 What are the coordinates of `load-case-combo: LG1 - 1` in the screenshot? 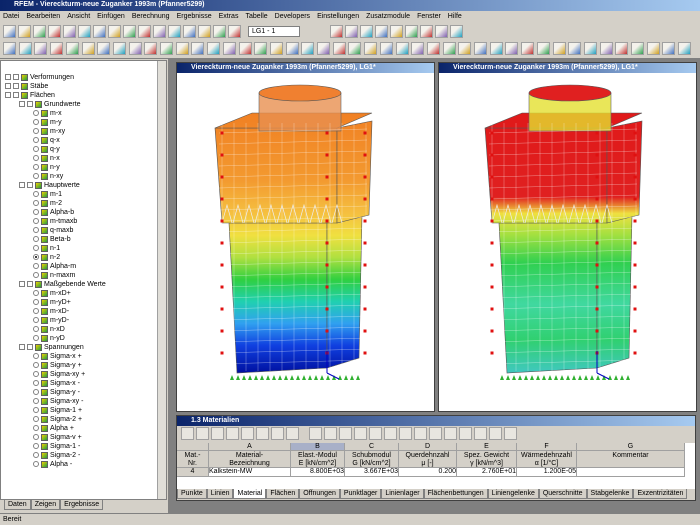 It's located at (274, 31).